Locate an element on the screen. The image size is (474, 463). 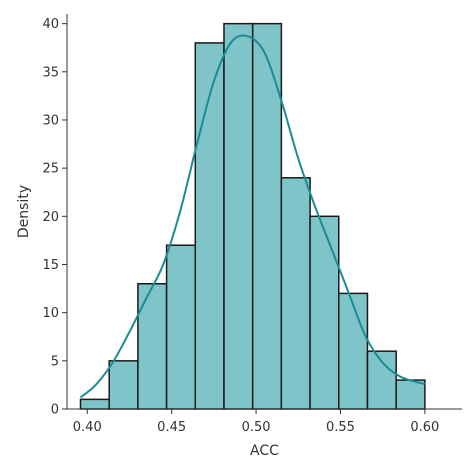
y-tick-label: 30 is located at coordinates (50, 120).